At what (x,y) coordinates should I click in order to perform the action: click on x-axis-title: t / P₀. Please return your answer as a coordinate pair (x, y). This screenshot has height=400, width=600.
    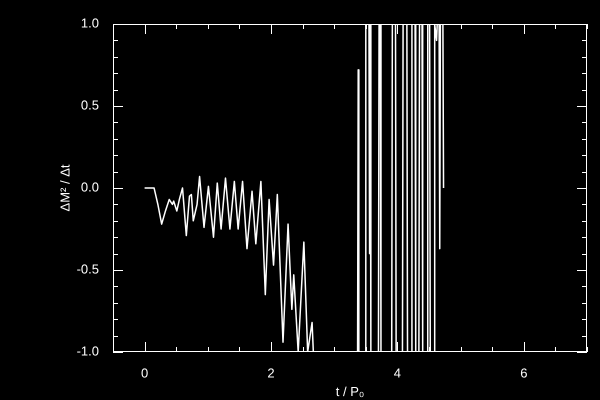
    Looking at the image, I should click on (350, 391).